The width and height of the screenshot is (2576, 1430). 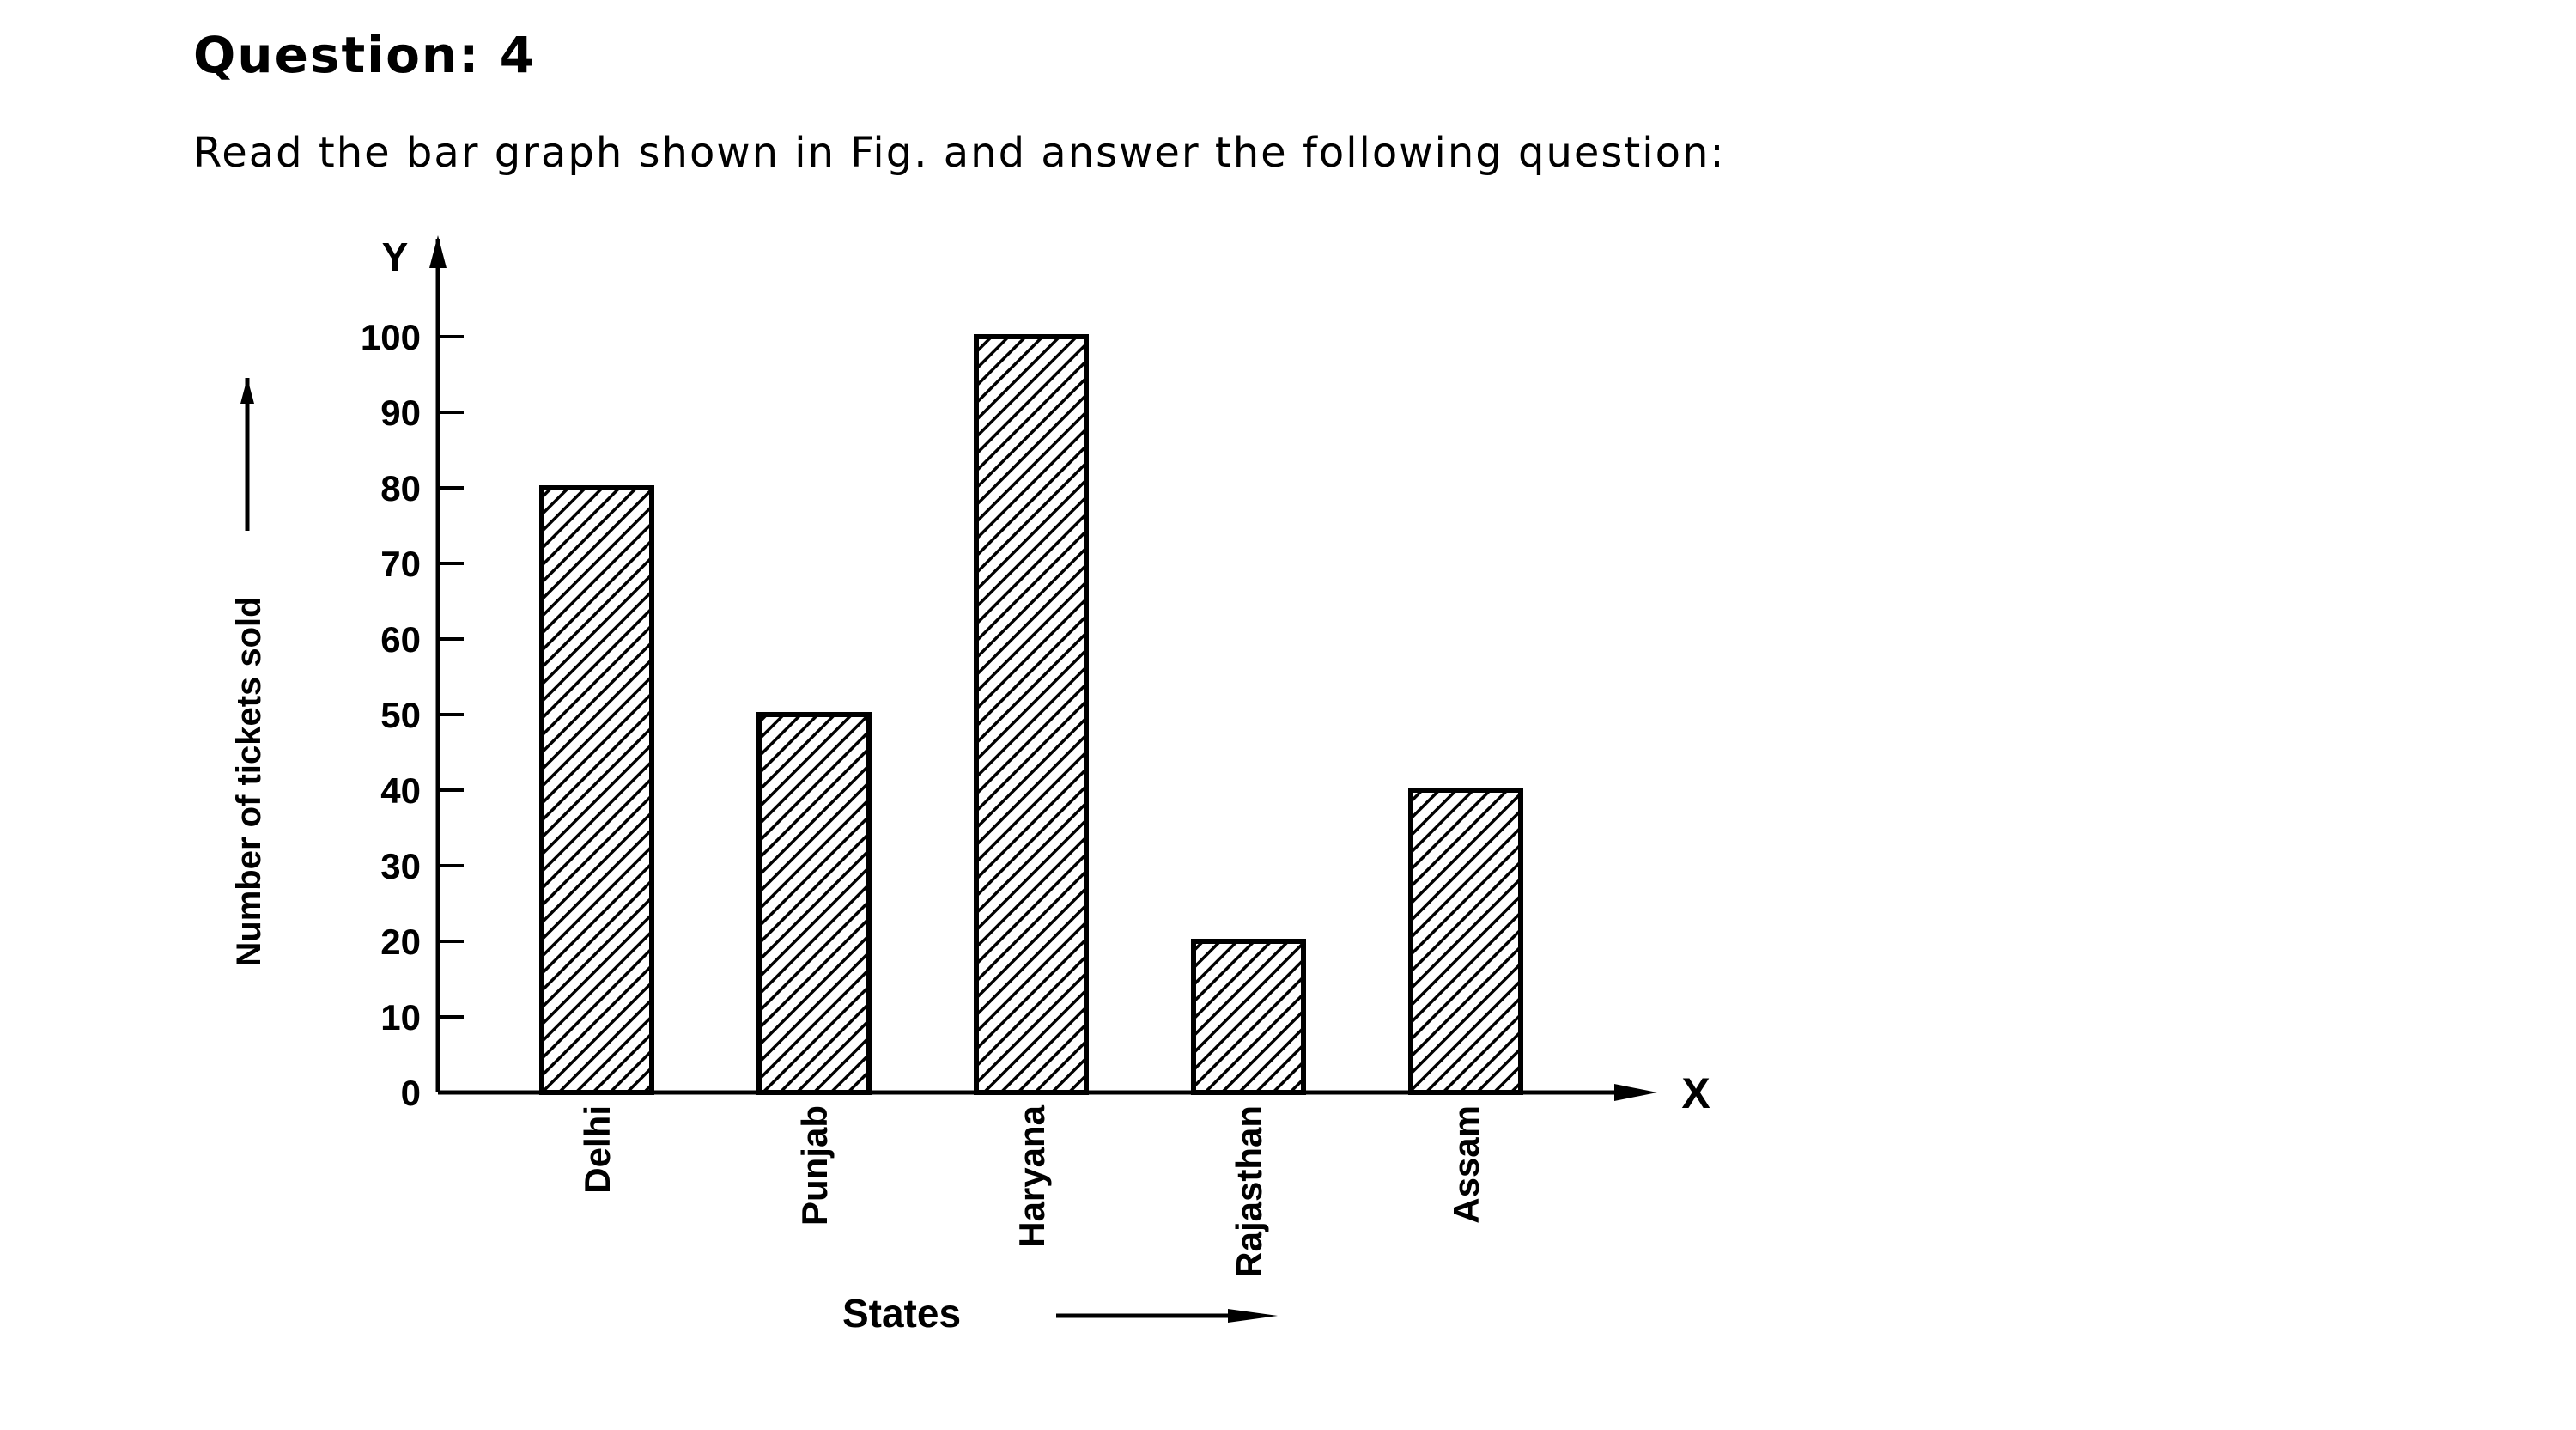 I want to click on y-axis-title: Number of tickets sold, so click(x=249, y=781).